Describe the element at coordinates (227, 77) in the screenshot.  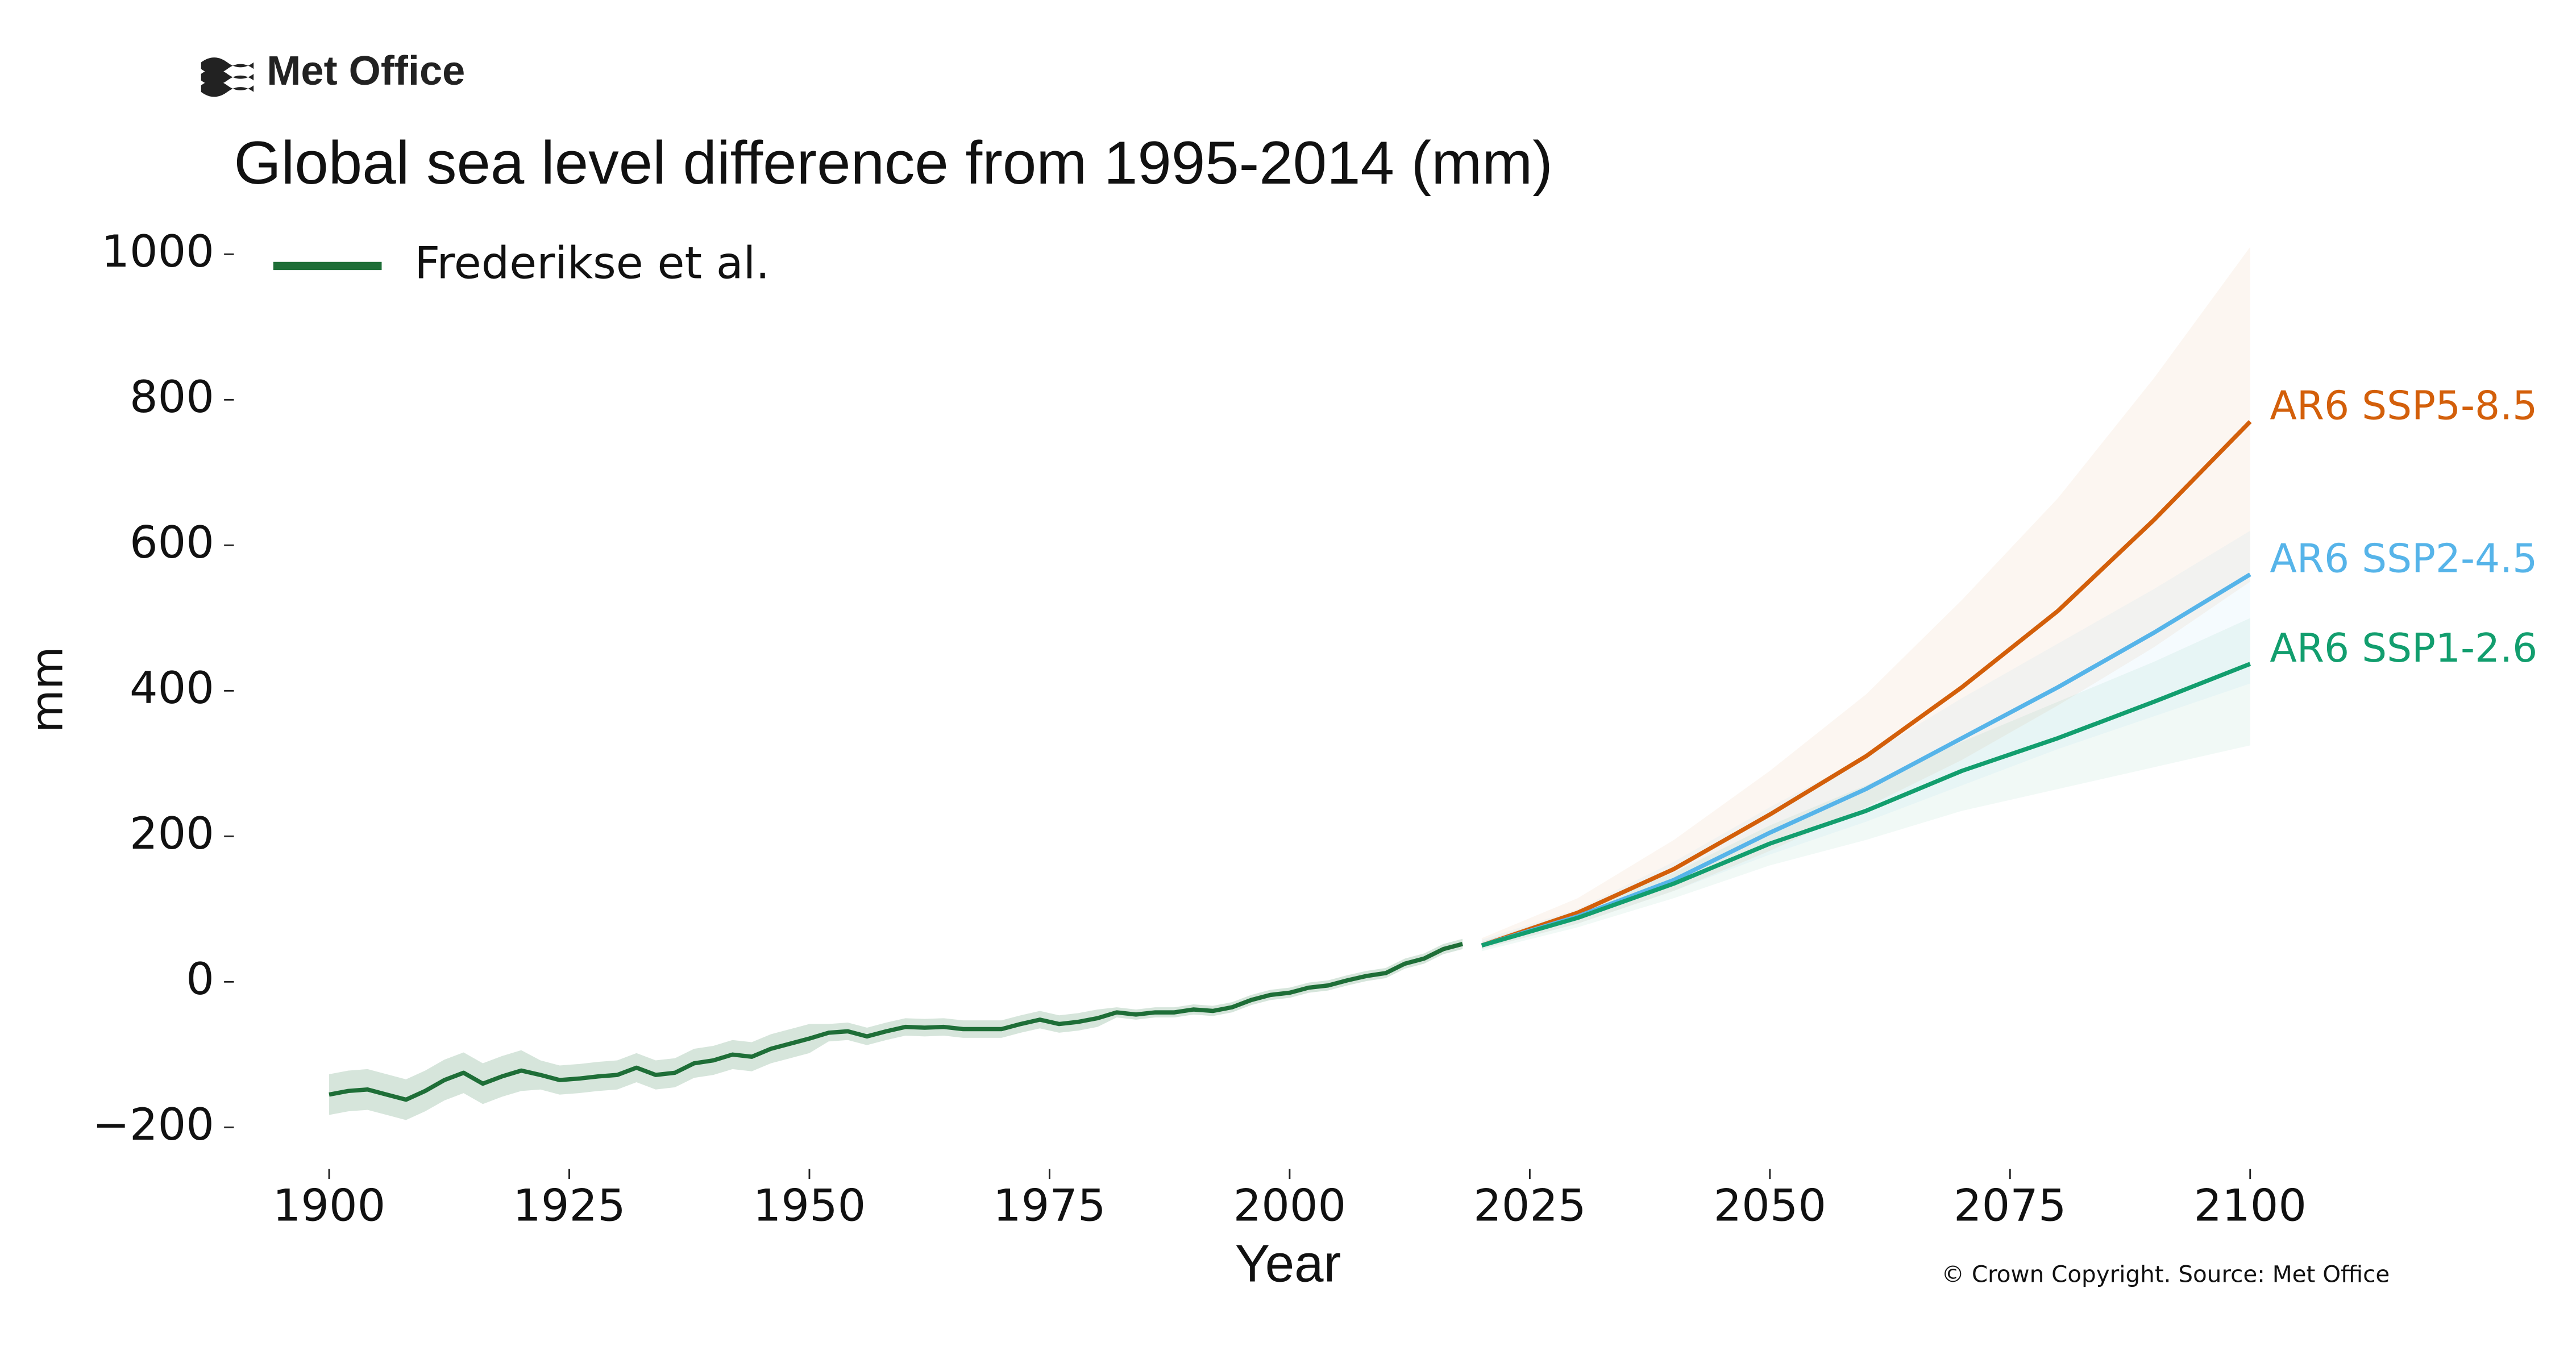
I see `logo` at that location.